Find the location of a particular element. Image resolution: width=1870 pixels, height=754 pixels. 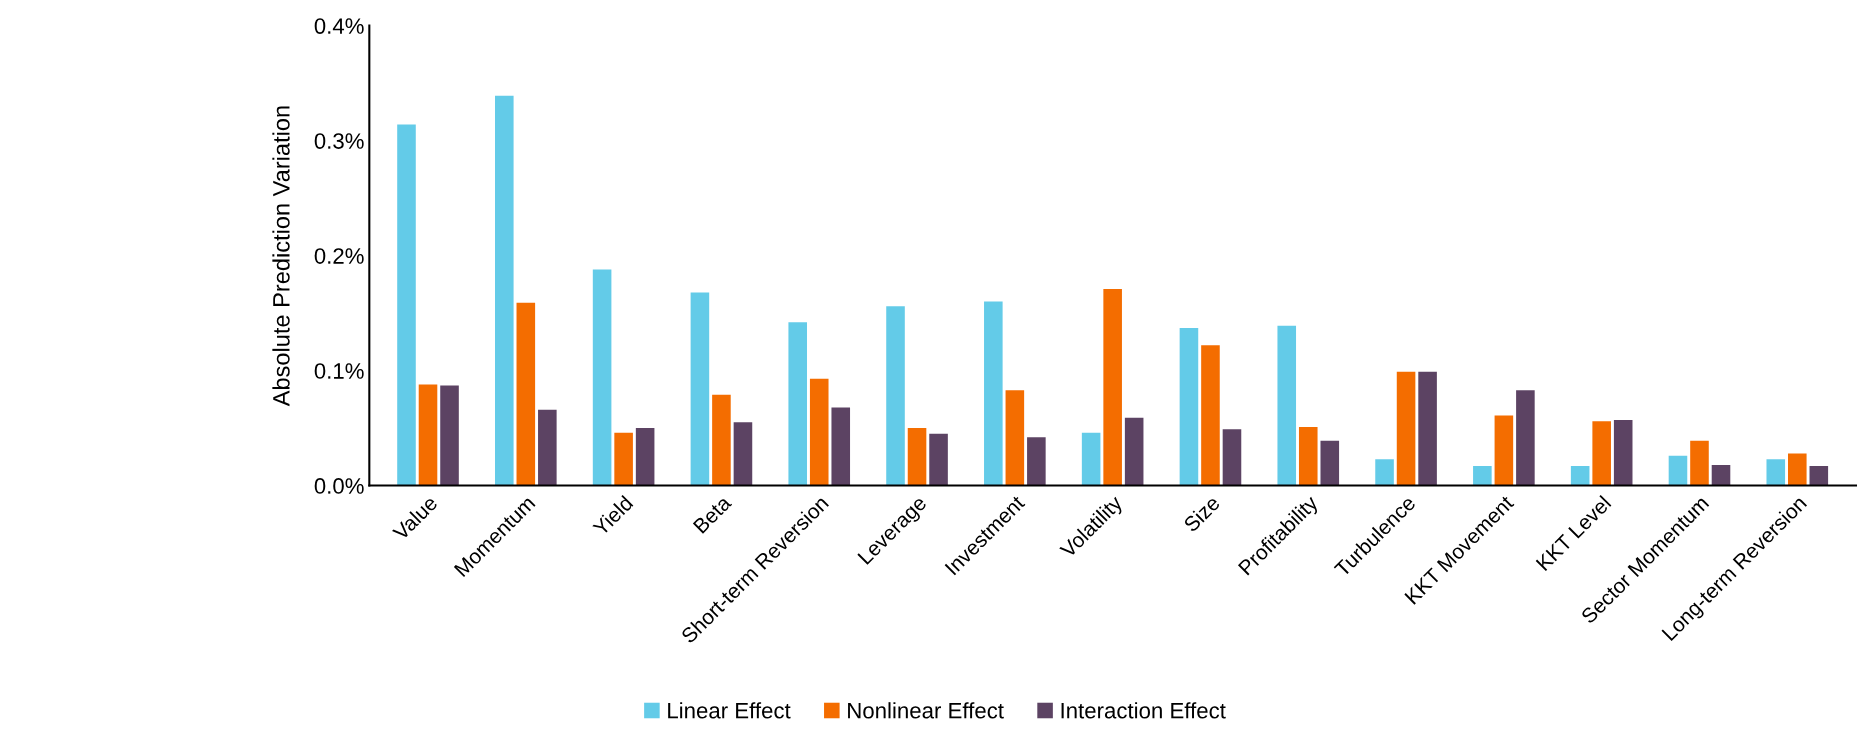

y-tick-label: 0.2% is located at coordinates (339, 256).